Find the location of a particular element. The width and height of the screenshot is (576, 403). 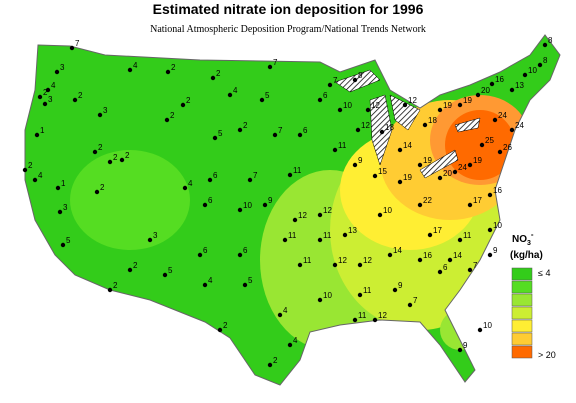

station-value: 24 is located at coordinates (462, 167).